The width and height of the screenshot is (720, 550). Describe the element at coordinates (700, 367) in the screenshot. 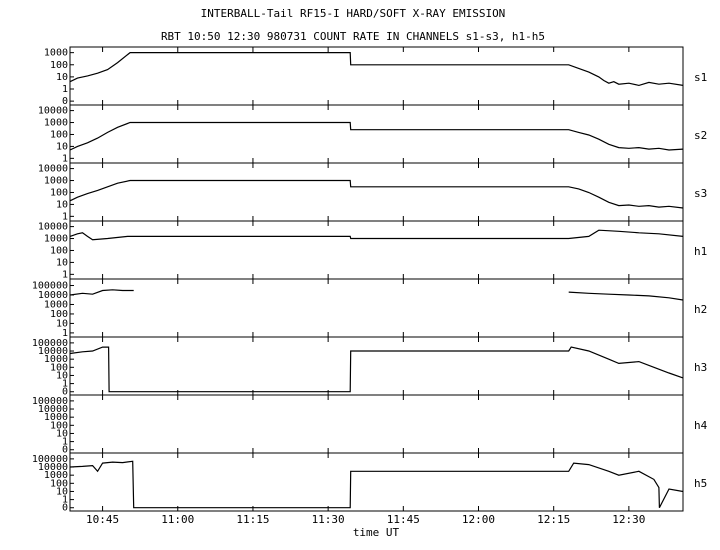

I see `panel-label: h3` at that location.